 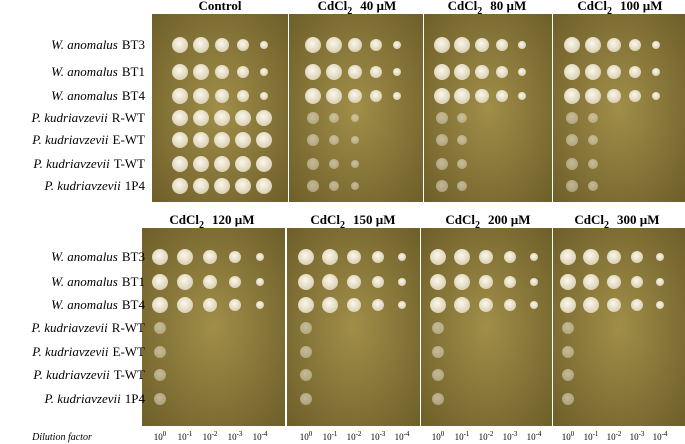 I want to click on panel-label: CdCl2 120 µM, so click(x=211, y=221).